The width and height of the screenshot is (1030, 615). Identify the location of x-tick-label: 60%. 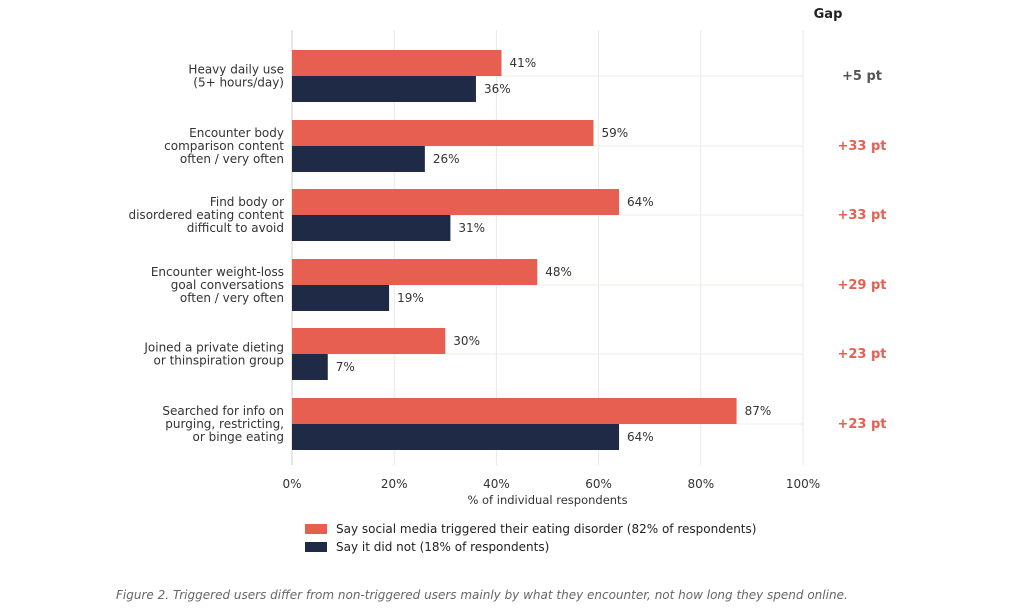
(598, 484).